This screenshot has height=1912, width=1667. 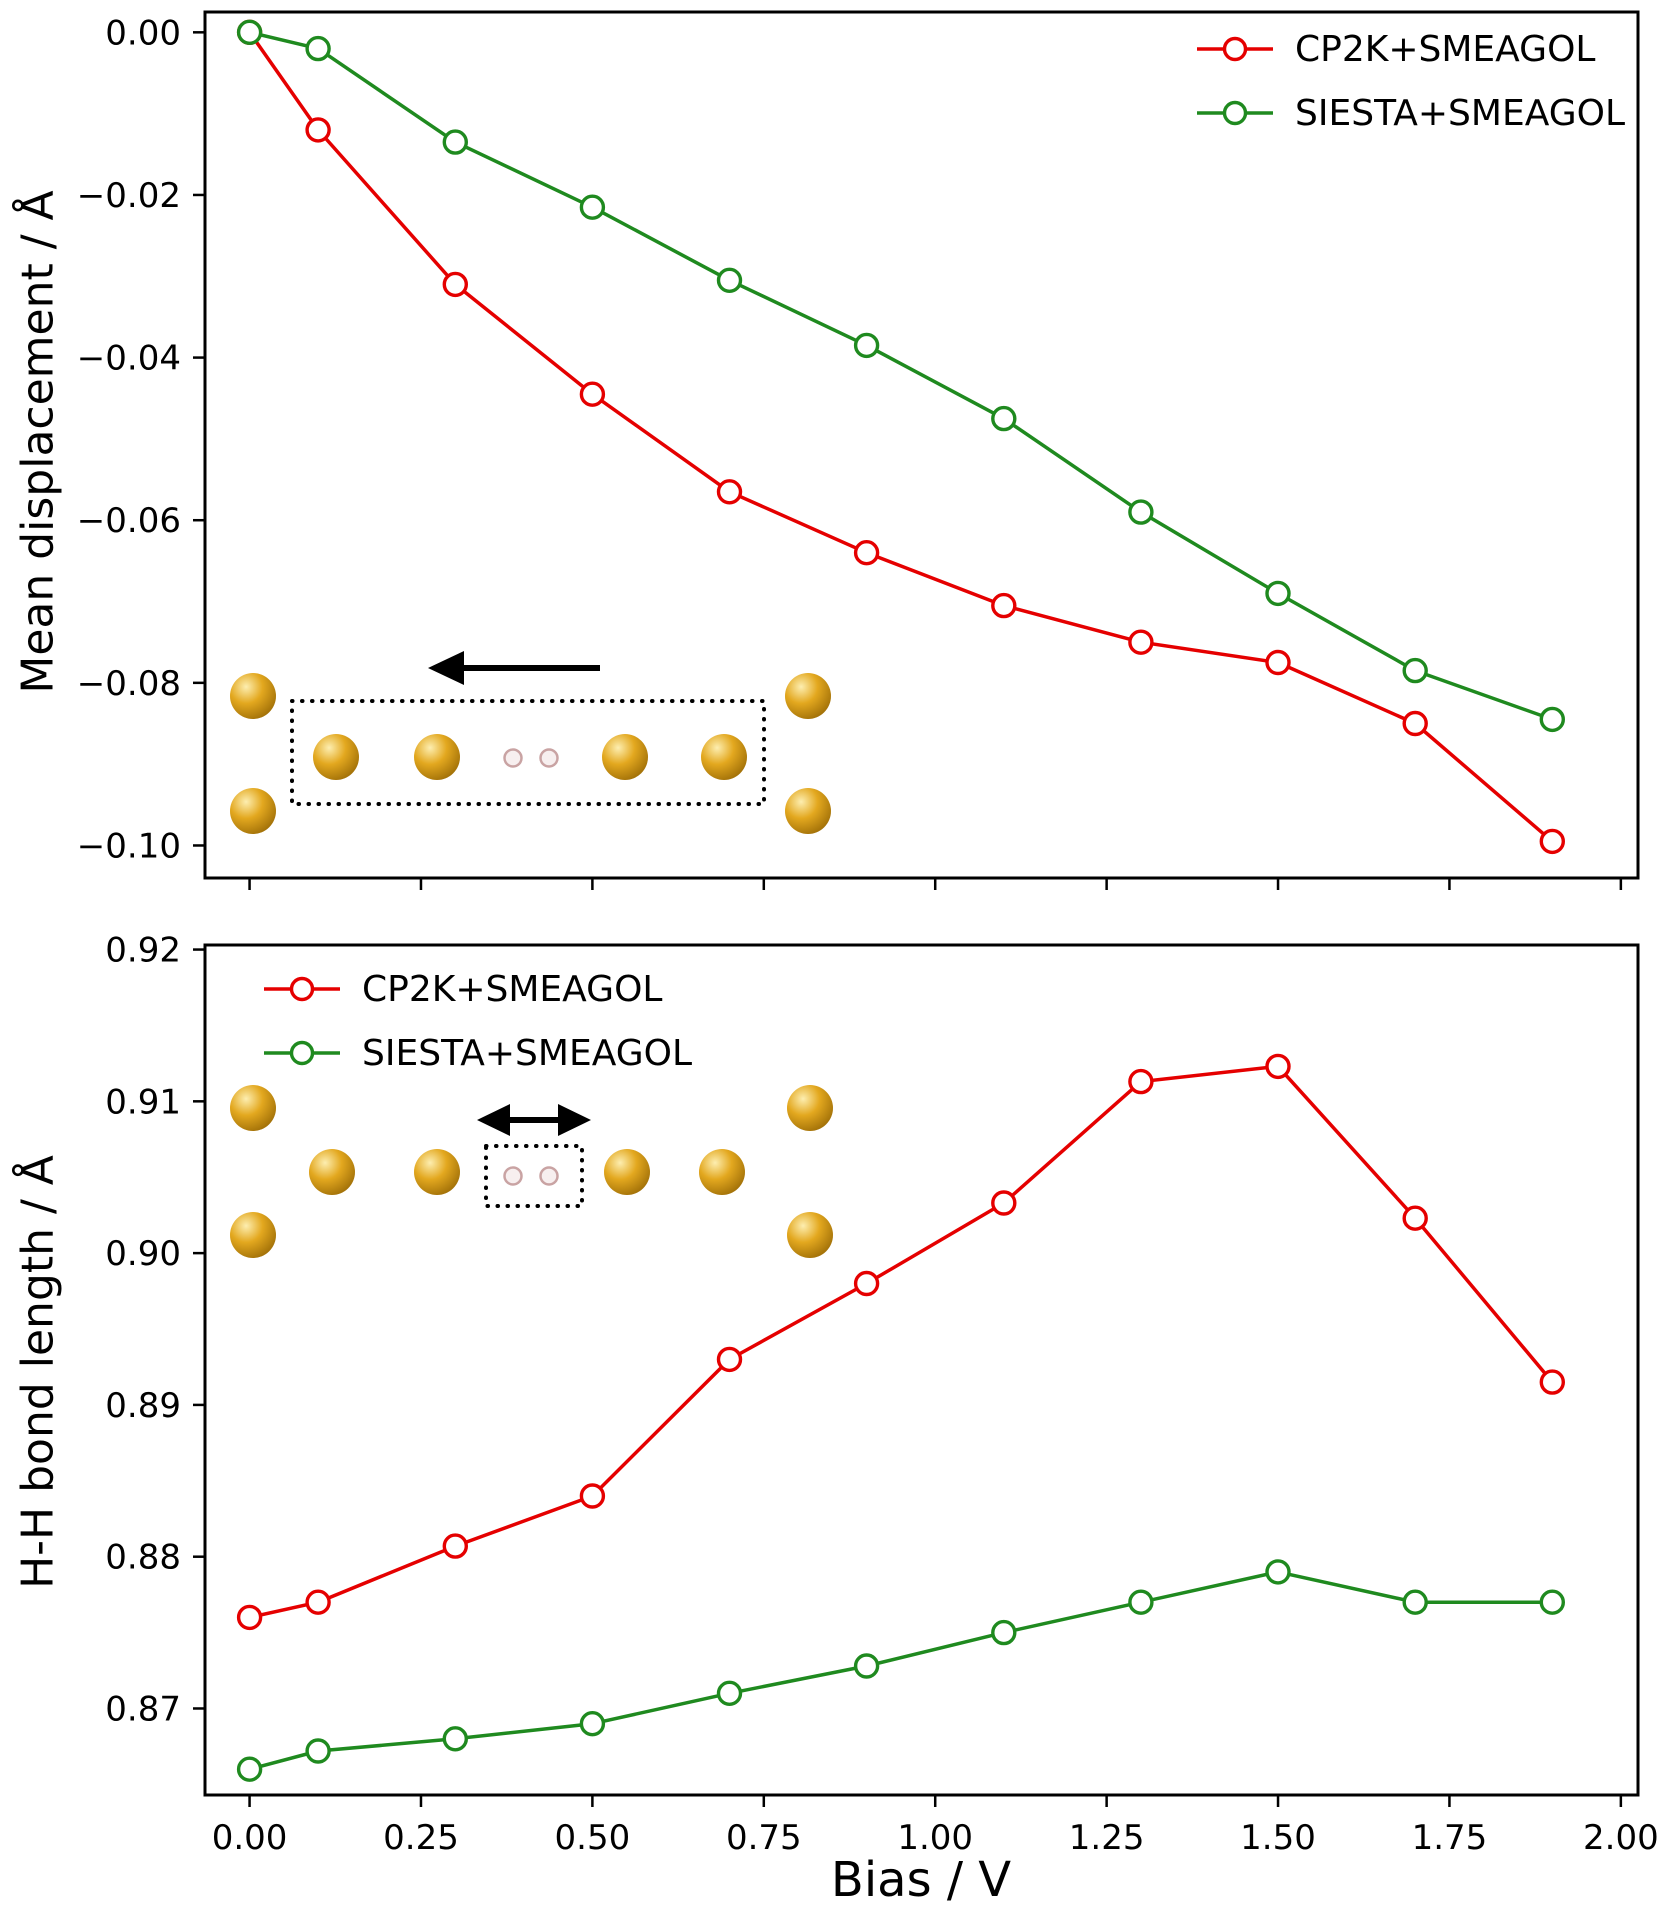 What do you see at coordinates (143, 33) in the screenshot?
I see `y-tick-label: 0.00` at bounding box center [143, 33].